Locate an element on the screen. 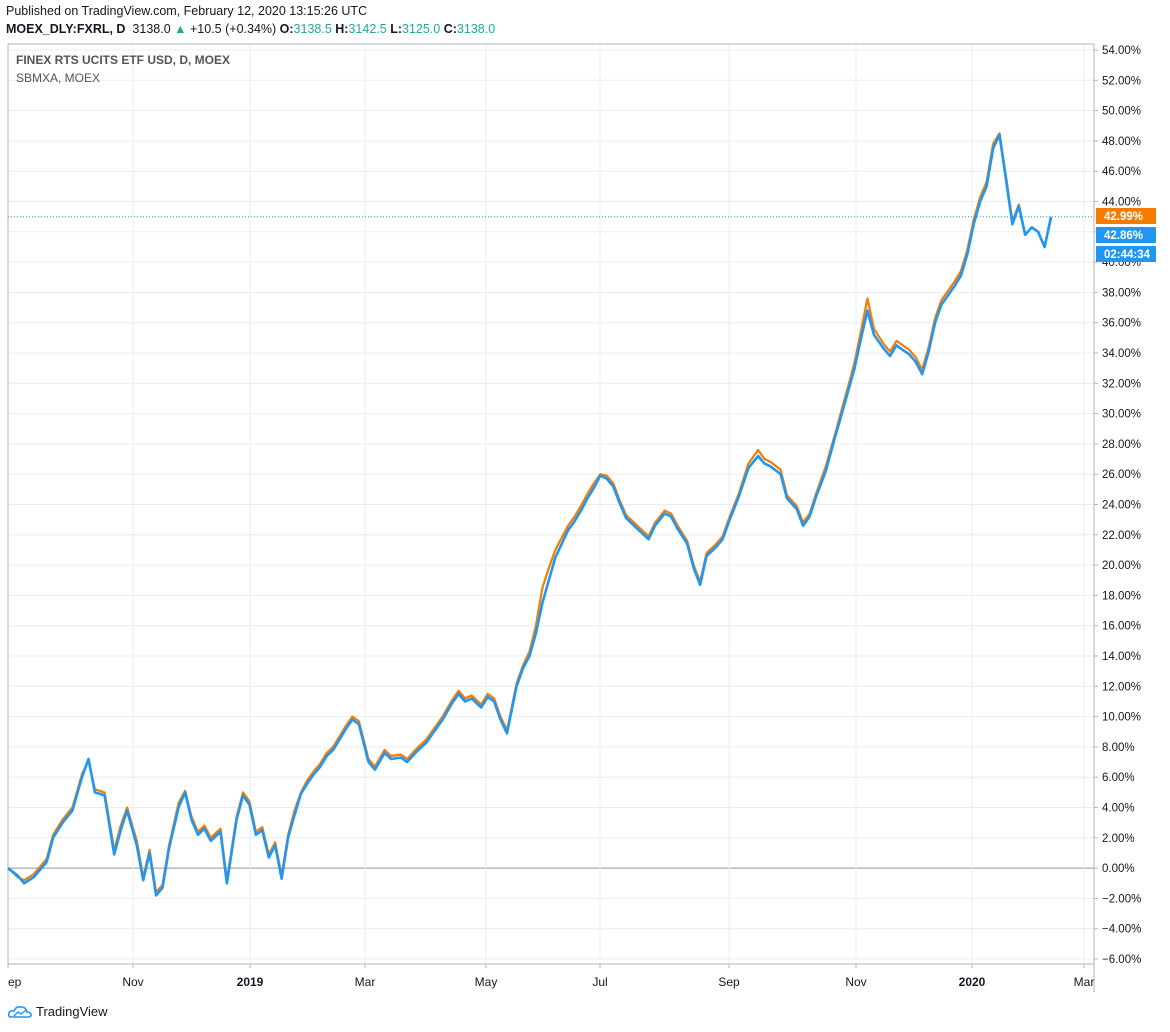 The width and height of the screenshot is (1170, 1032). y-tick-label: 22.00% is located at coordinates (1121, 536).